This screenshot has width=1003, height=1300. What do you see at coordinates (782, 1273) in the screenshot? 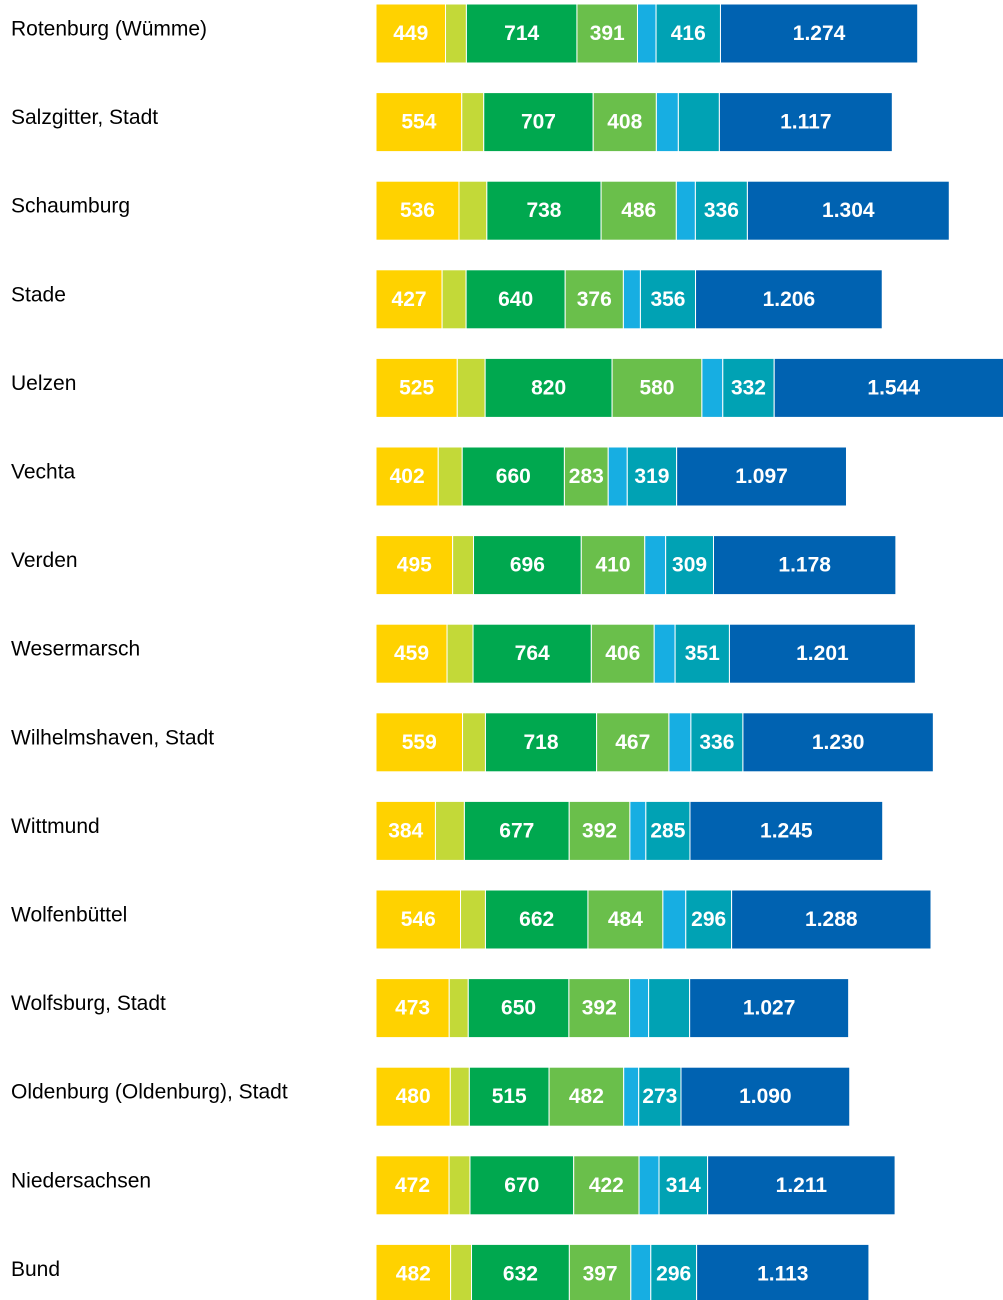
I see `value-label: 1.113` at bounding box center [782, 1273].